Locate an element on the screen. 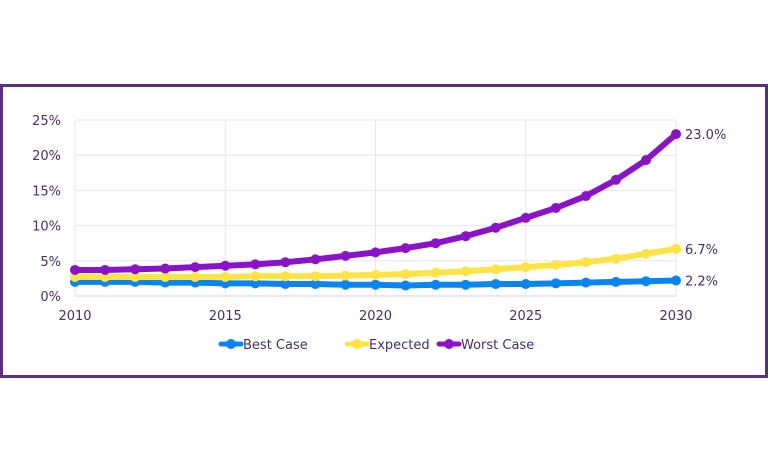 This screenshot has width=768, height=471. legend-item: Worst Case is located at coordinates (485, 345).